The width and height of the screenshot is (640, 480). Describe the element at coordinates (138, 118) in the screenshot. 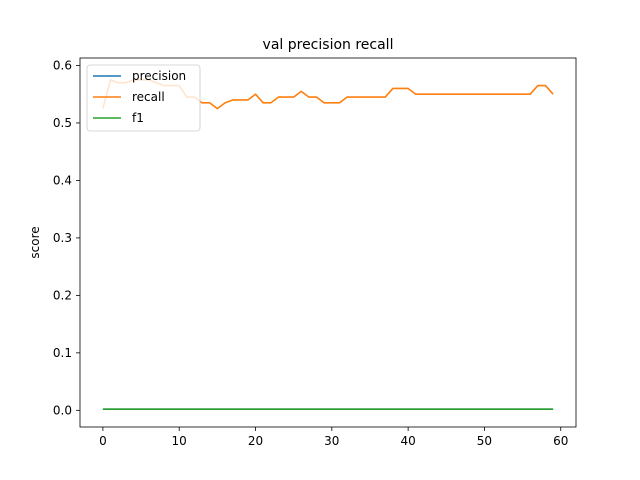

I see `legend-label-f1: f1` at that location.